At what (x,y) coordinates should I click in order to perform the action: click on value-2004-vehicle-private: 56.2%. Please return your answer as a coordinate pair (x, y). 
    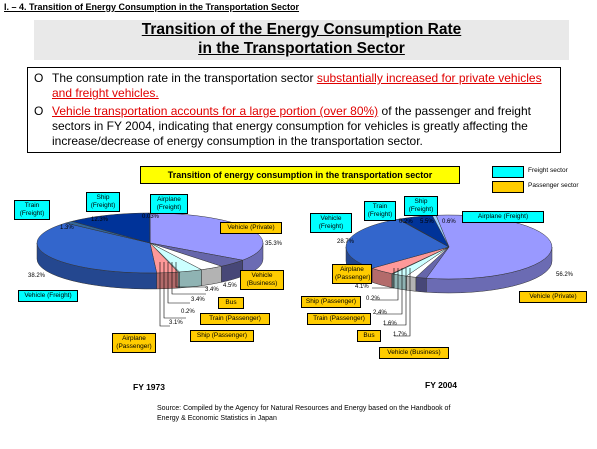
    Looking at the image, I should click on (565, 275).